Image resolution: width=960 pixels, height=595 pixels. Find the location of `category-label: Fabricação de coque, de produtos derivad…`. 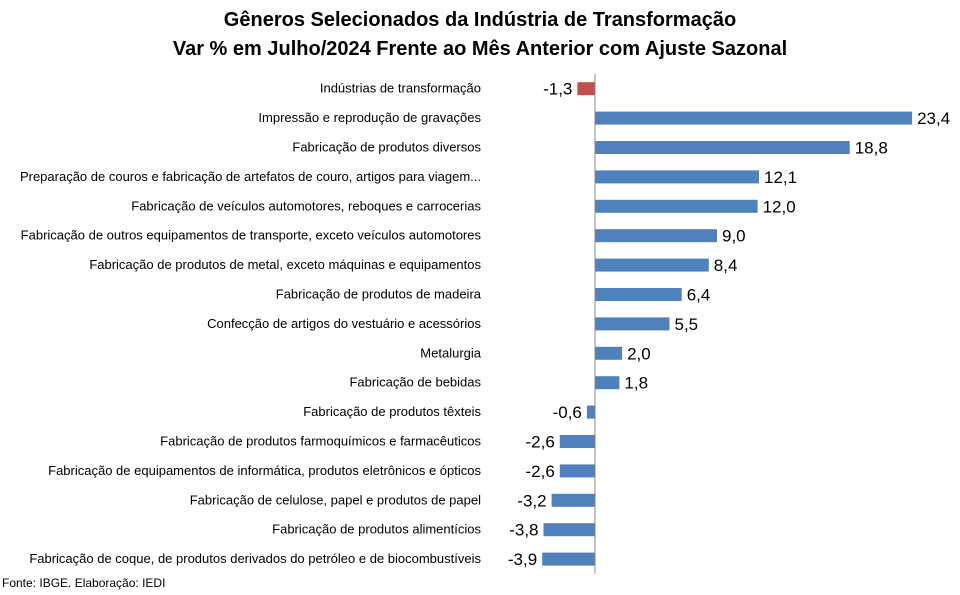

category-label: Fabricação de coque, de produtos derivad… is located at coordinates (255, 558).